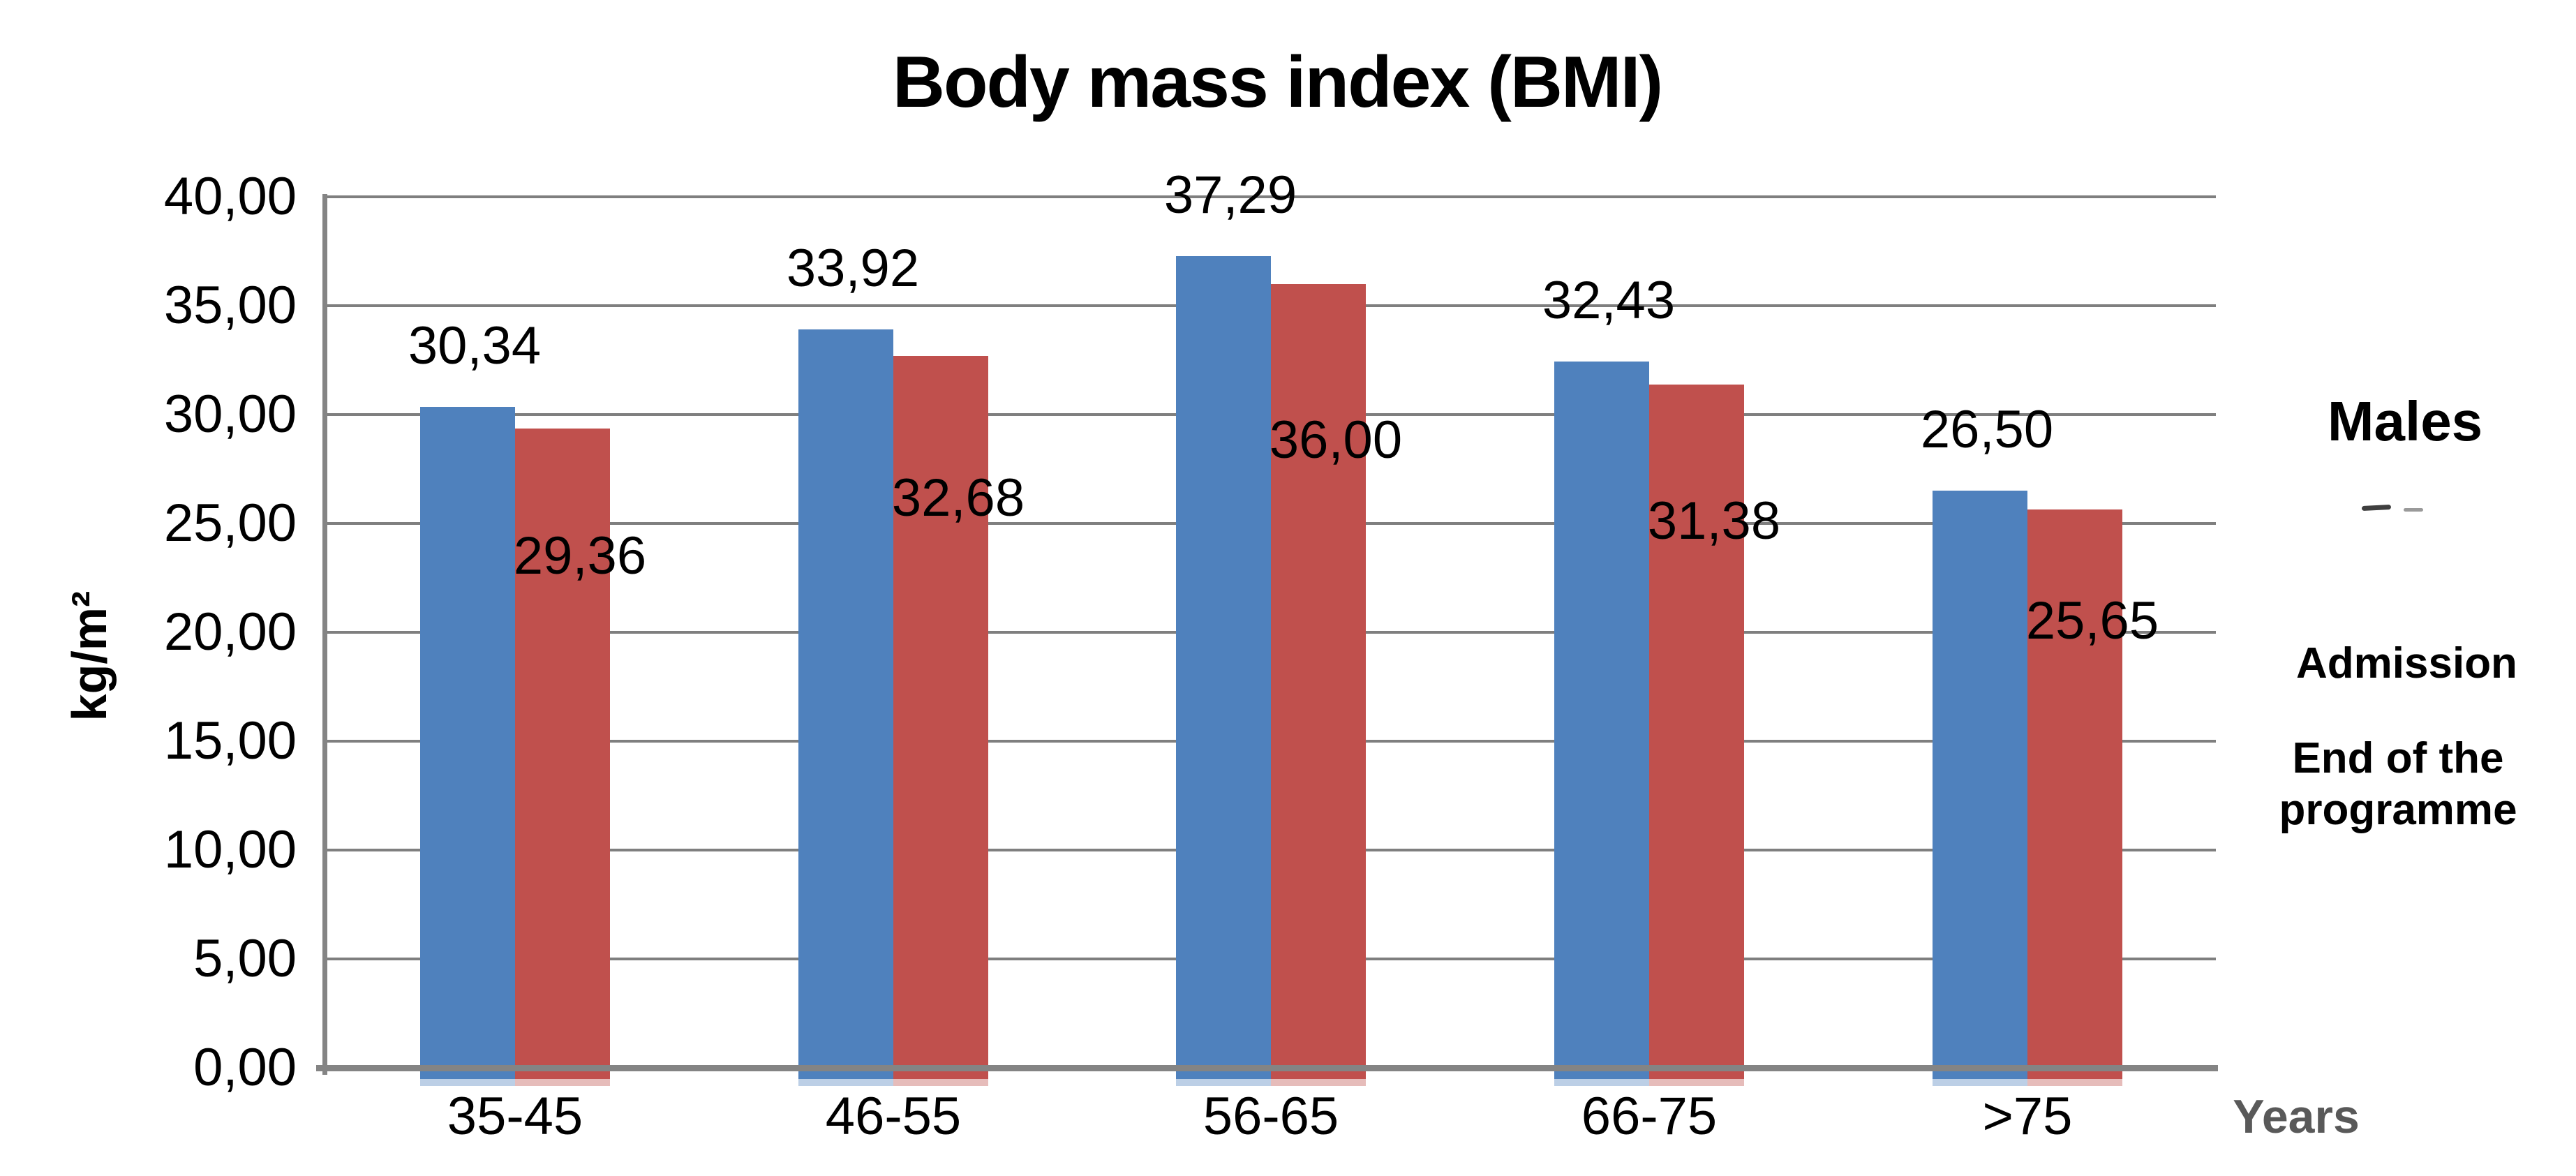  What do you see at coordinates (2074, 794) in the screenshot?
I see `bar-end-of-programme->75` at bounding box center [2074, 794].